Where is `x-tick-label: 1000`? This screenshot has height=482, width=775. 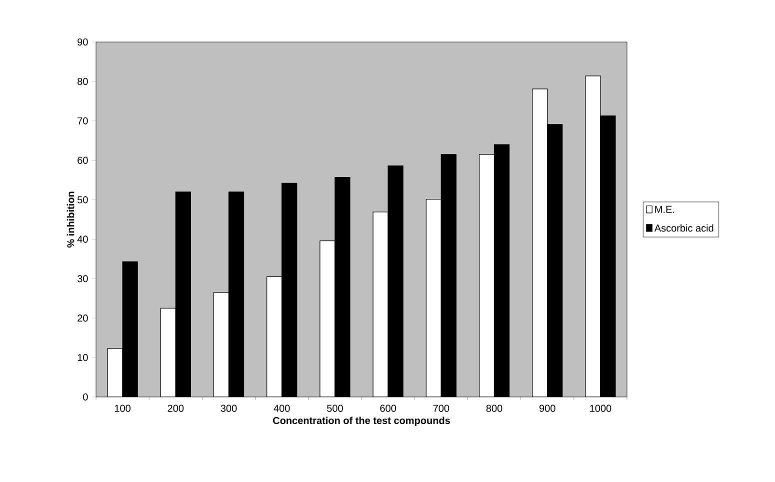 x-tick-label: 1000 is located at coordinates (601, 408).